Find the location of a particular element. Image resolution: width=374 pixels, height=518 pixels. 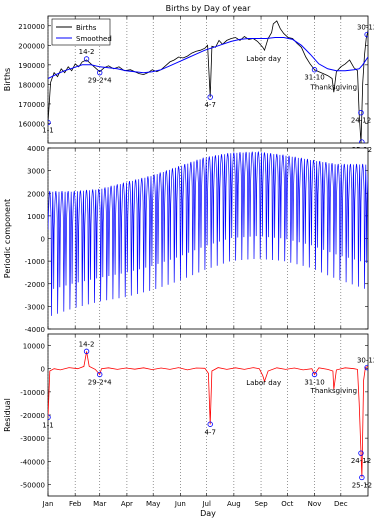

series-line-smoothed is located at coordinates (208, 58).